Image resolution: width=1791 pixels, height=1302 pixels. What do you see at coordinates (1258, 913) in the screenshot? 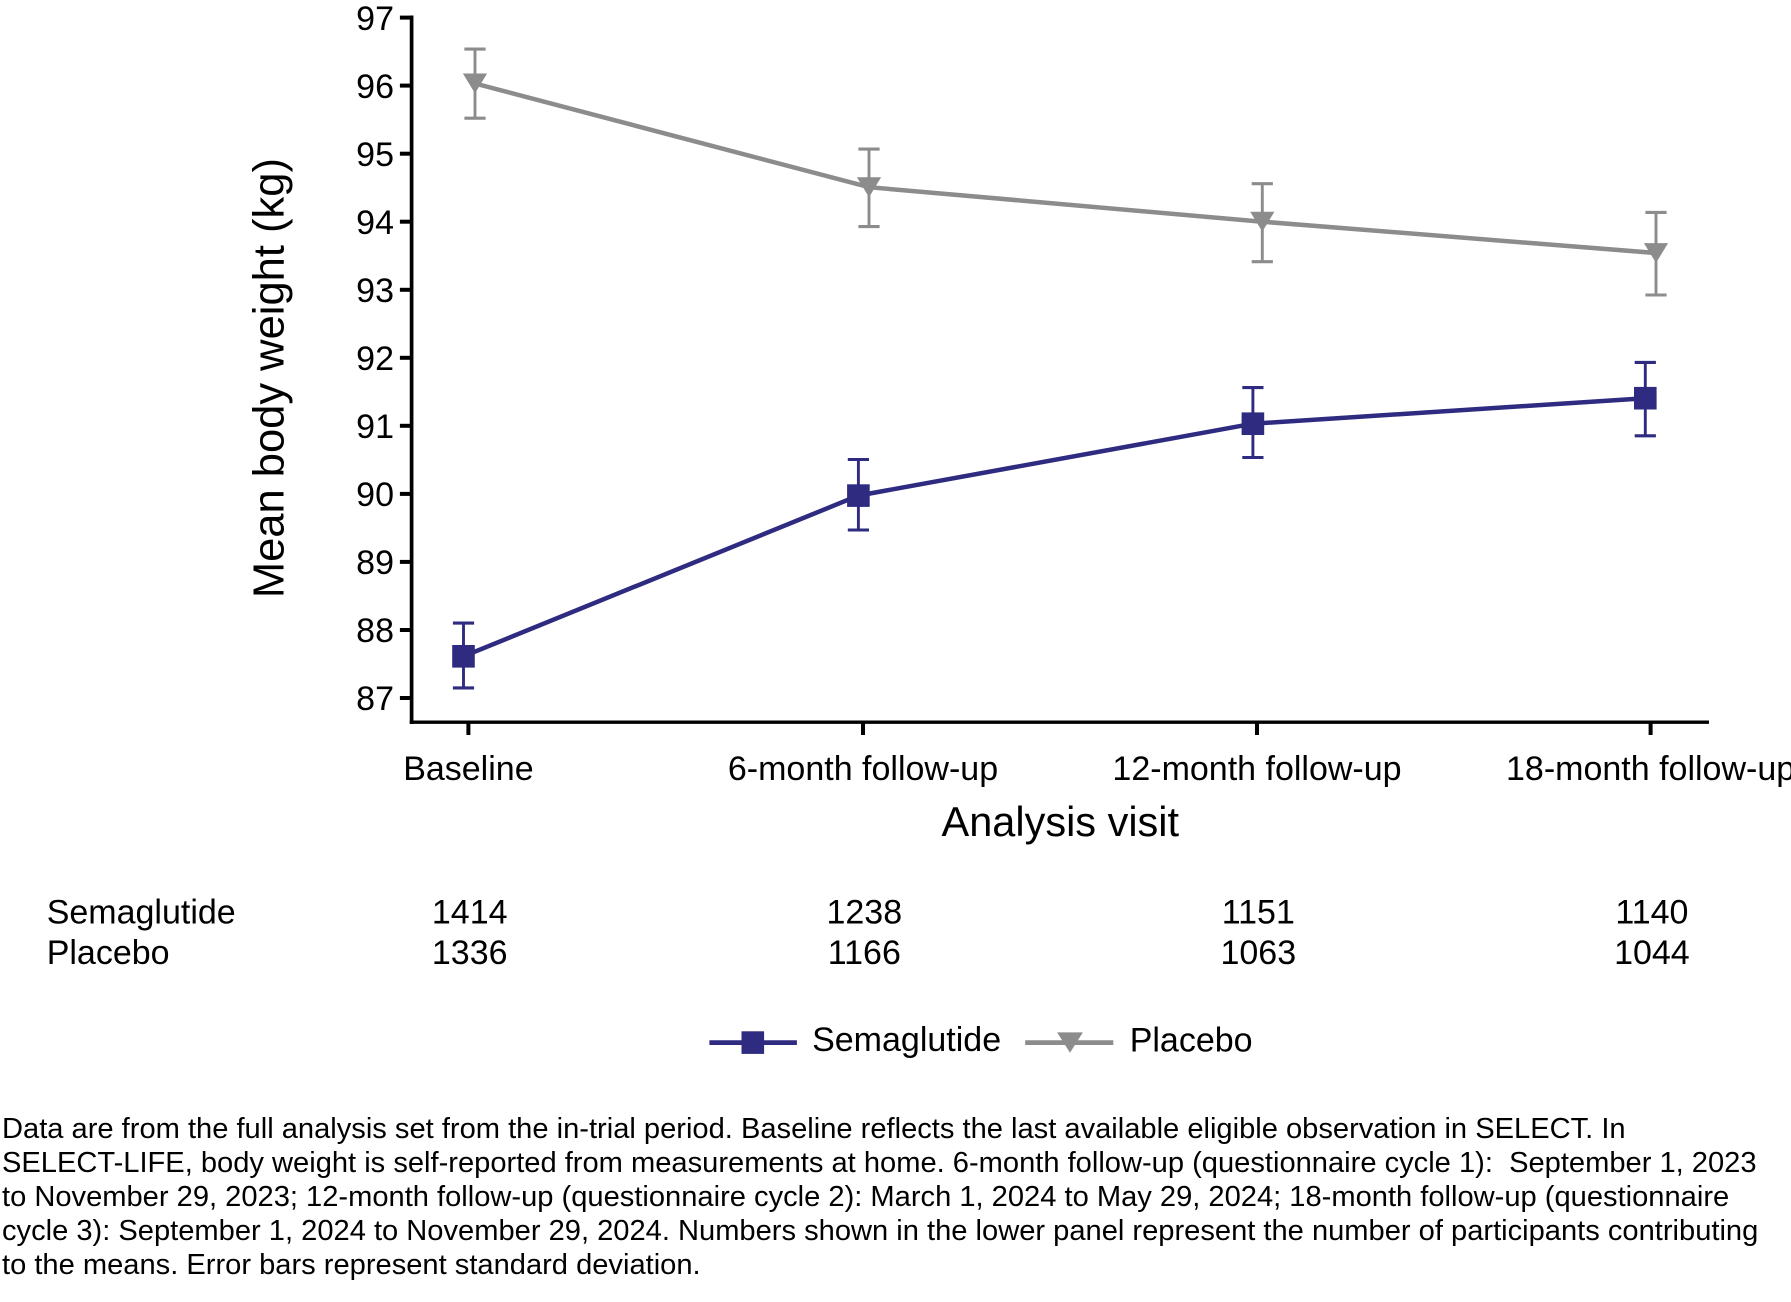
I see `svg-text: 1151` at bounding box center [1258, 913].